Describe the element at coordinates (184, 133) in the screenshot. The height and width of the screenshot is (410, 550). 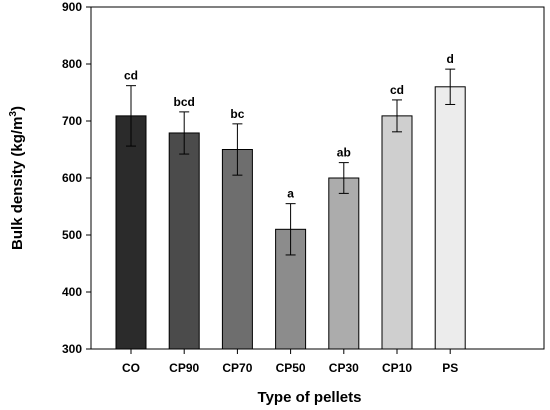
I see `error-bar-cp90` at that location.